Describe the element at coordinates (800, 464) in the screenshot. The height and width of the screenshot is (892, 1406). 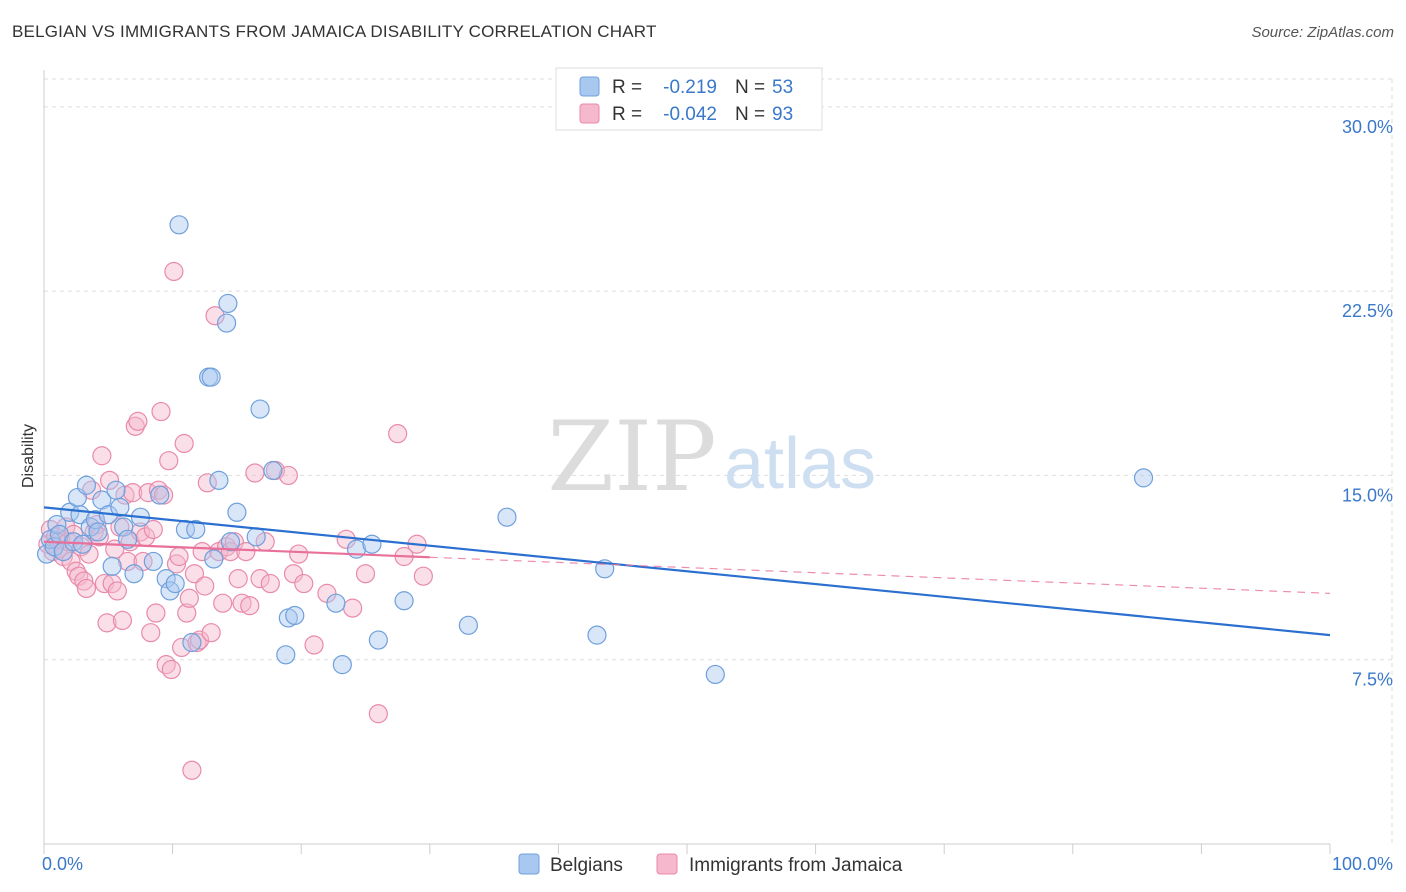
I see `watermark-atlas: atlas` at that location.